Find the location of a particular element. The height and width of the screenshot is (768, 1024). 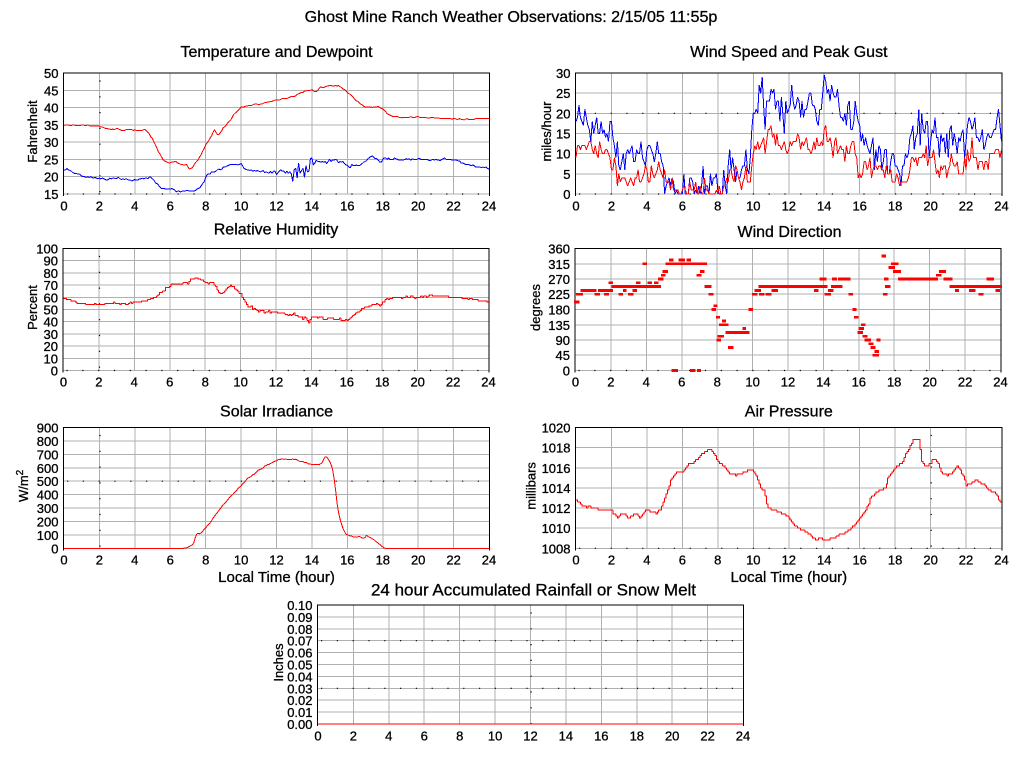

svg-text: 0.01 is located at coordinates (299, 712).